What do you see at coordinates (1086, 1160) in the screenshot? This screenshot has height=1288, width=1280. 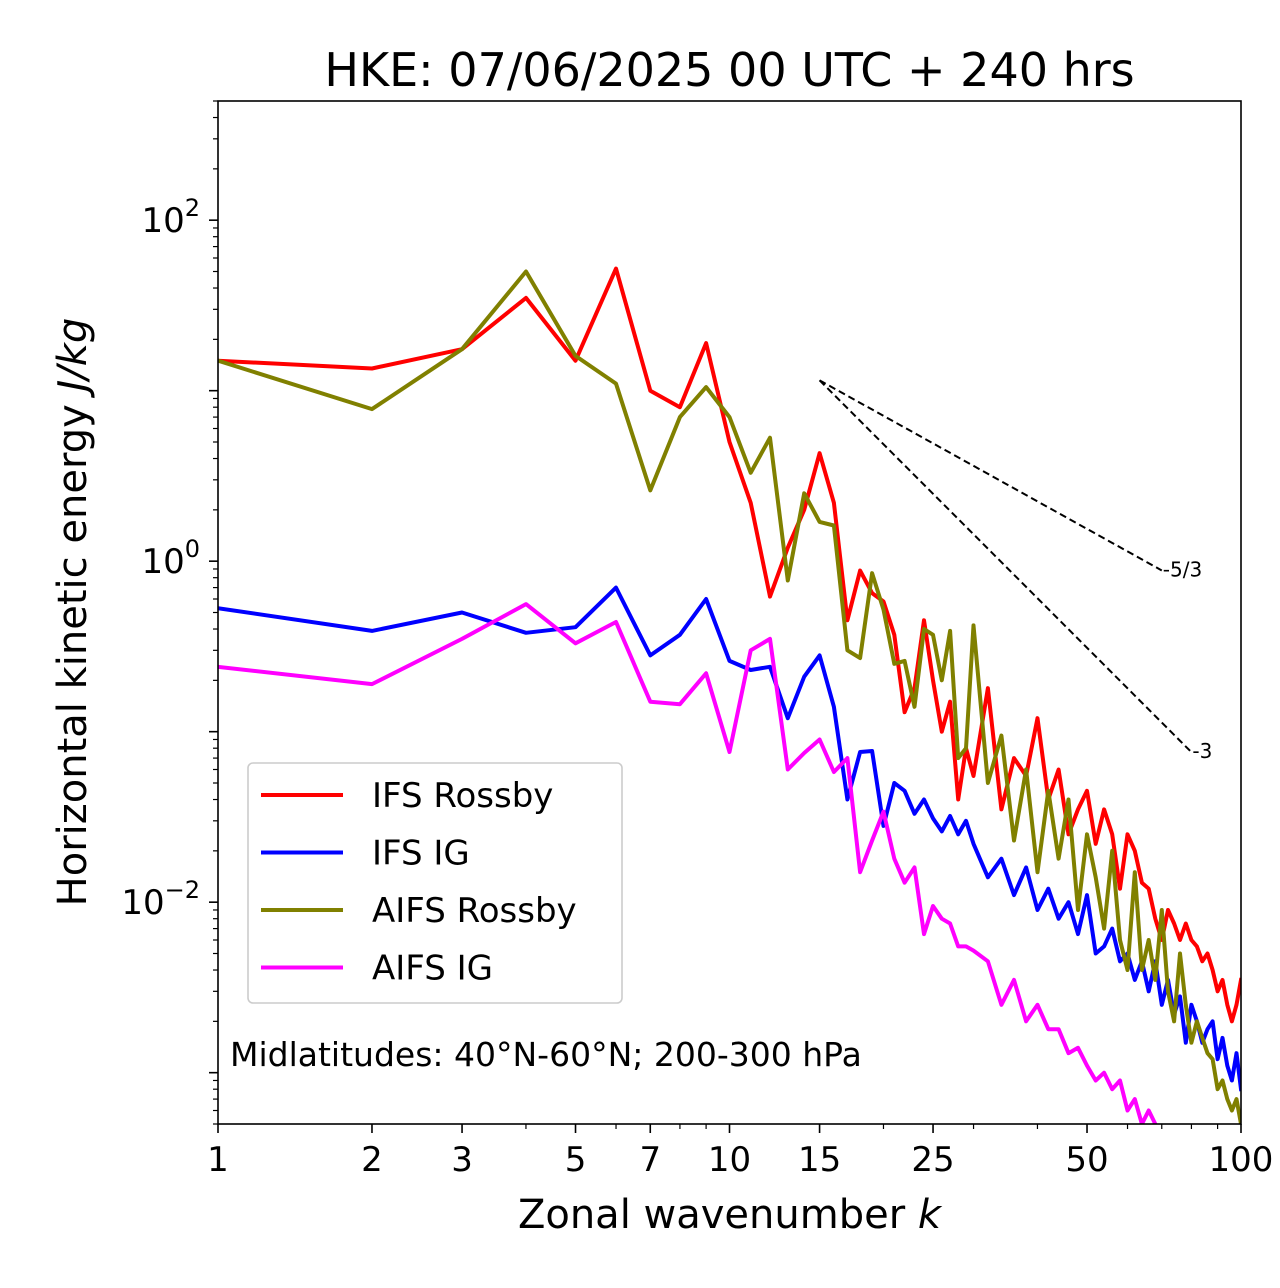 I see `x-tick-label-50: 50` at bounding box center [1086, 1160].